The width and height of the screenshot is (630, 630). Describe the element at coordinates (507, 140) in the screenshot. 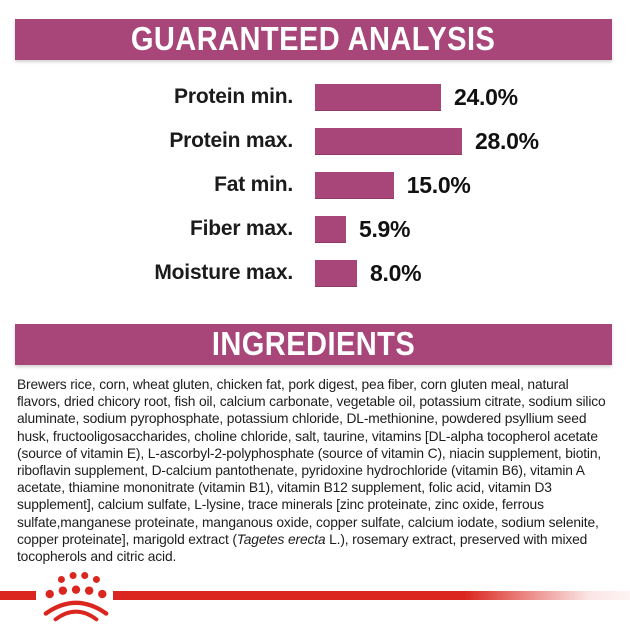

I see `analysis-row-value: 28.0%` at that location.